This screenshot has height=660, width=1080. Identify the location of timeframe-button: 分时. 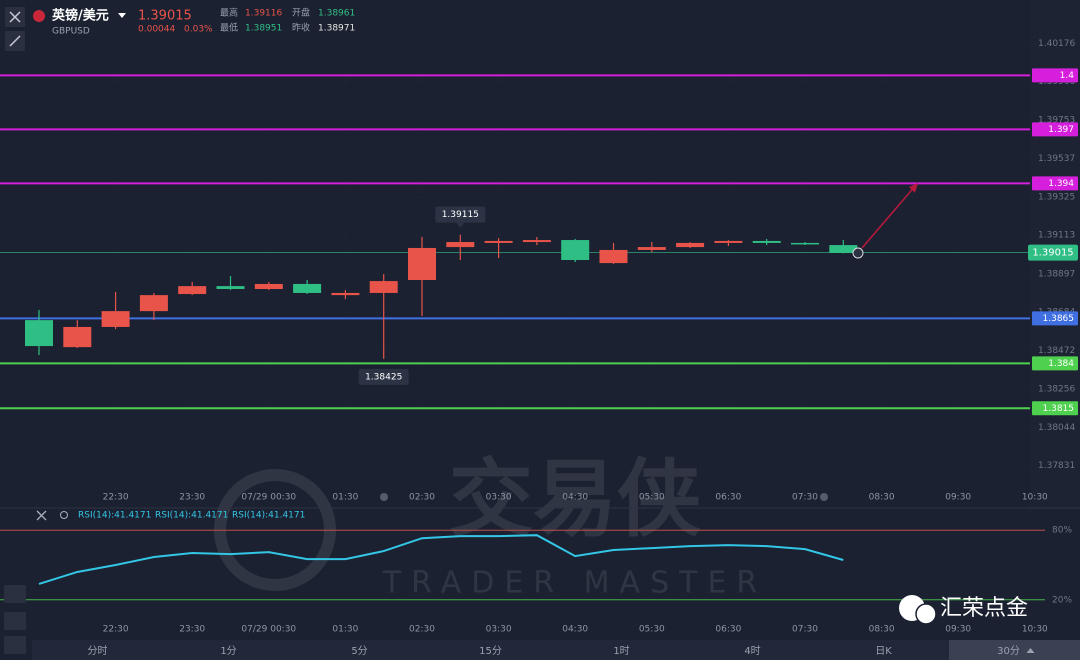
(98, 651).